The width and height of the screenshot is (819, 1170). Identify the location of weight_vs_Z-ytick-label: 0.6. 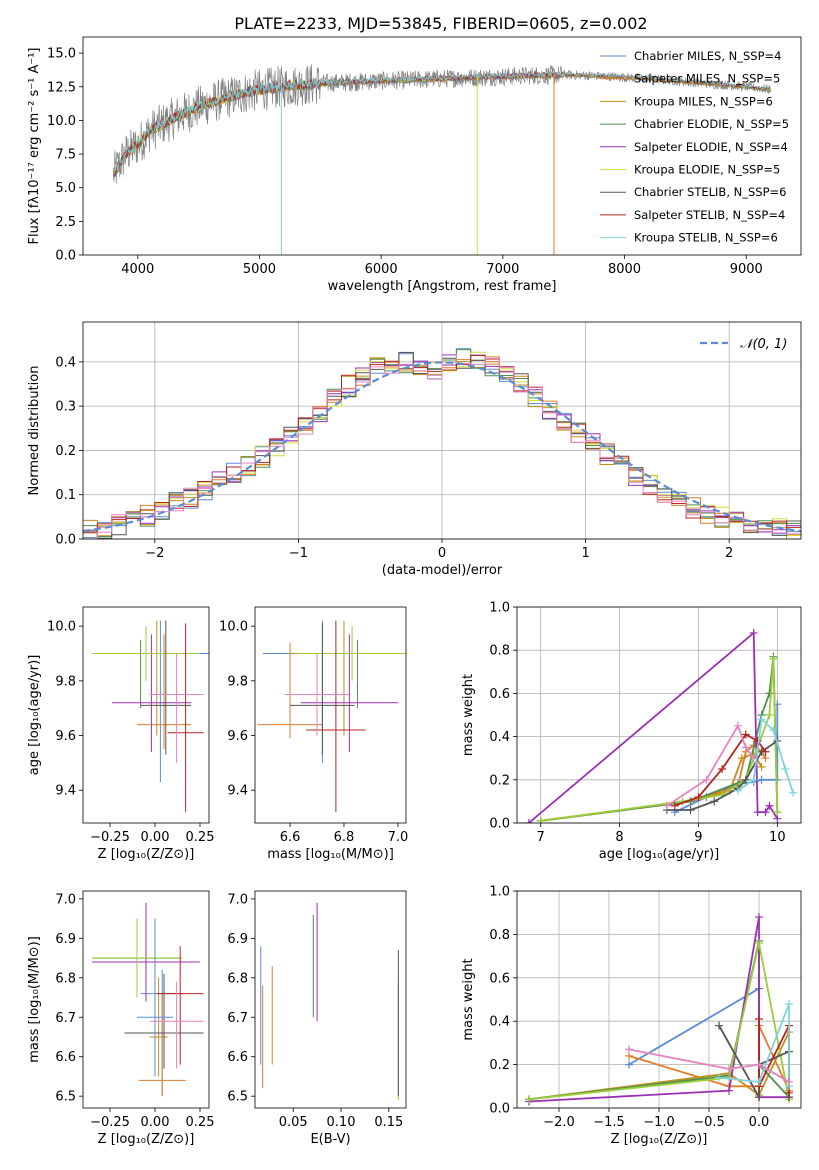
(499, 978).